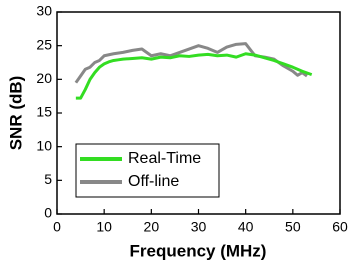 This screenshot has height=266, width=350. Describe the element at coordinates (44, 11) in the screenshot. I see `y-tick-label: 30` at that location.